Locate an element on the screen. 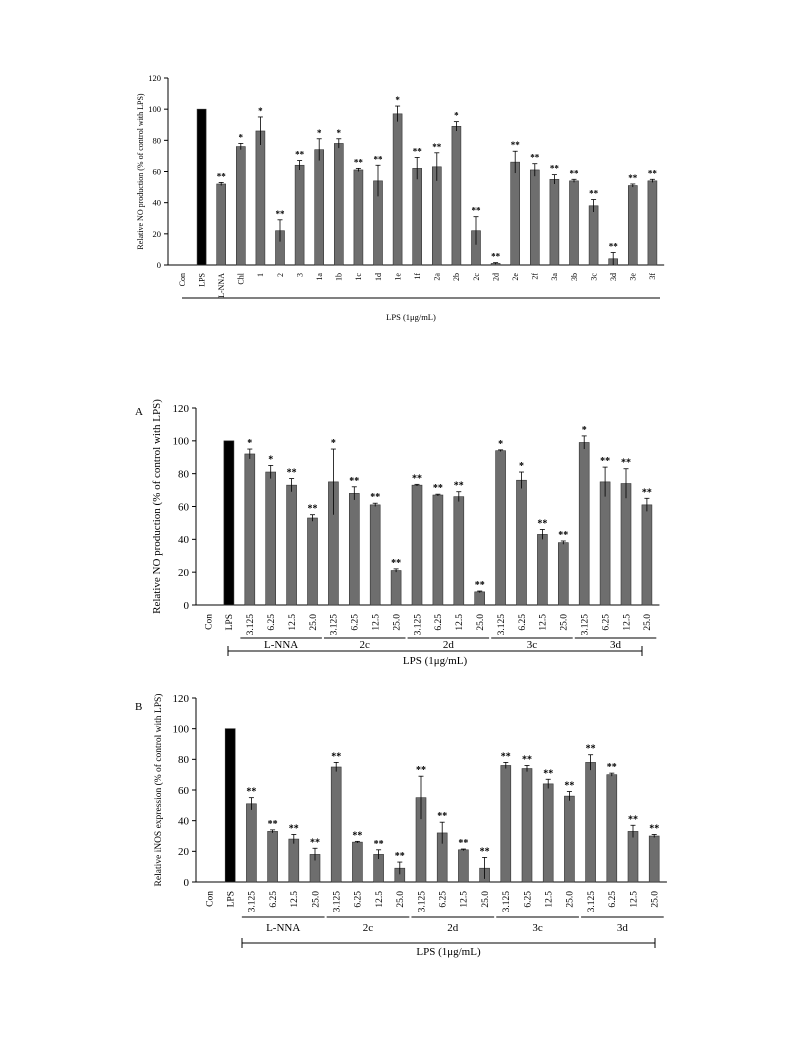 This screenshot has width=793, height=1057. category-label: 1 is located at coordinates (260, 275).